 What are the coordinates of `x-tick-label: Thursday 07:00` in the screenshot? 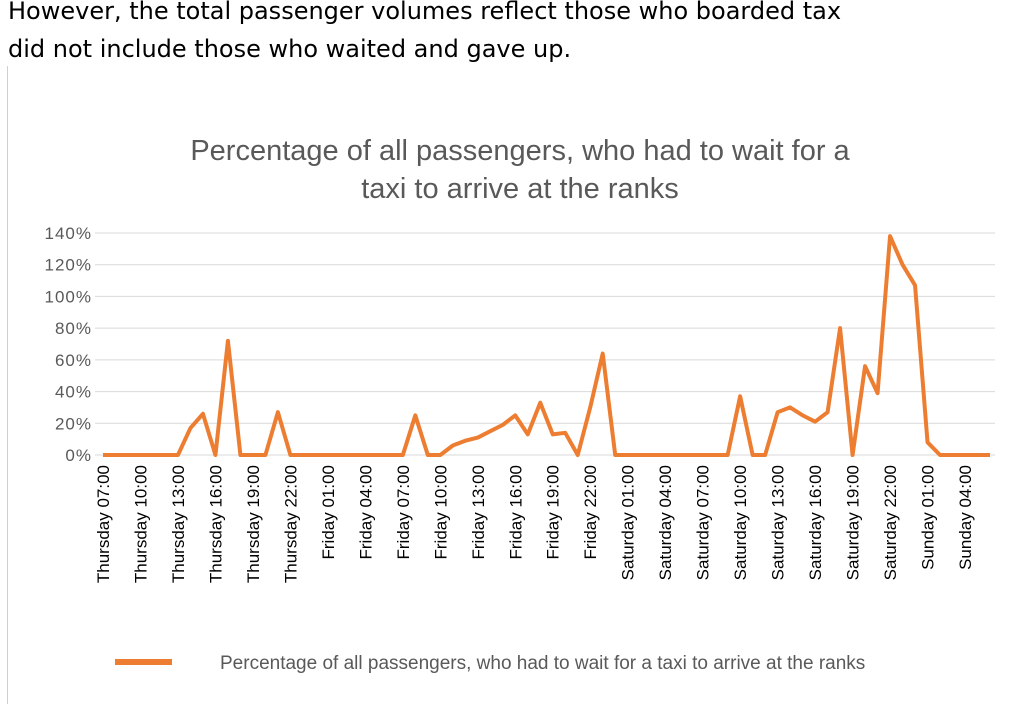 It's located at (103, 524).